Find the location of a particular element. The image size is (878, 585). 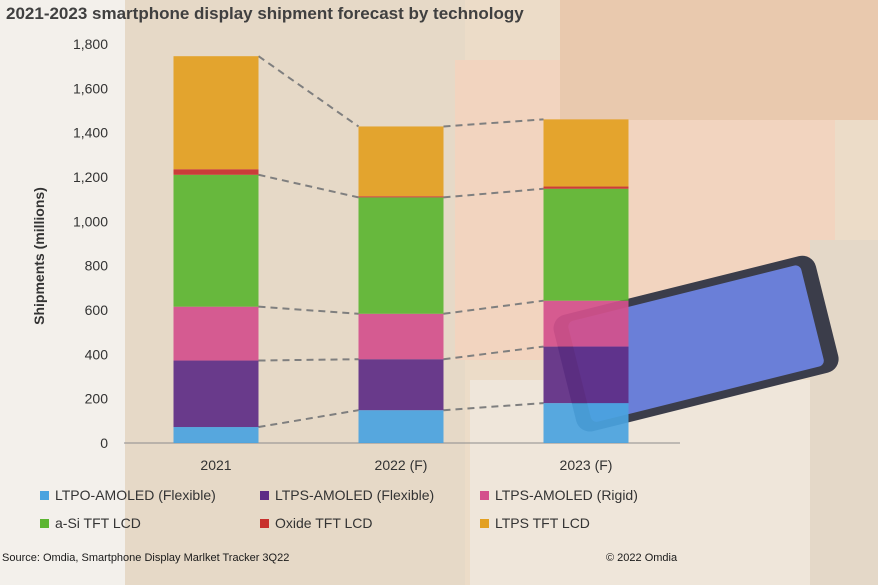

y-tick-label: 1,800 is located at coordinates (90, 44).